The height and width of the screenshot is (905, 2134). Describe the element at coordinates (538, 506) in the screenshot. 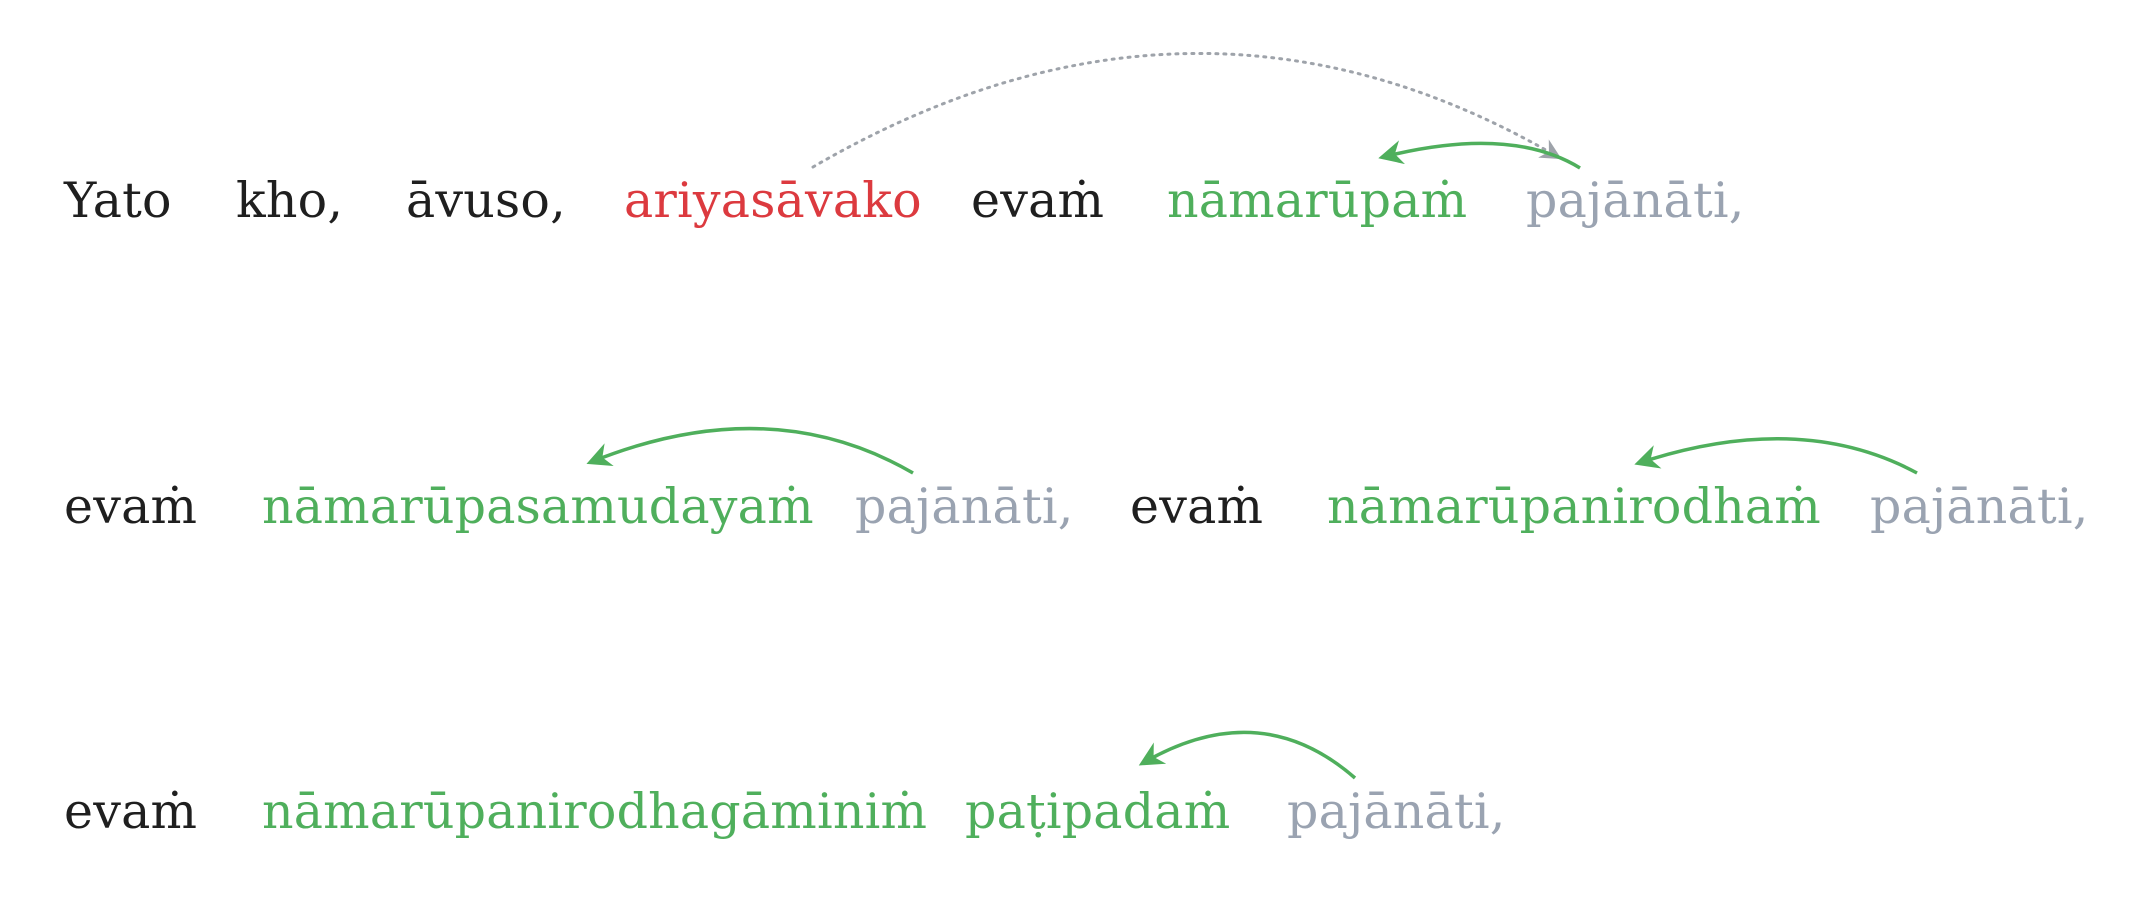

I see `word-namarupasamudayam: nāmarūpasamudayaṁ` at that location.